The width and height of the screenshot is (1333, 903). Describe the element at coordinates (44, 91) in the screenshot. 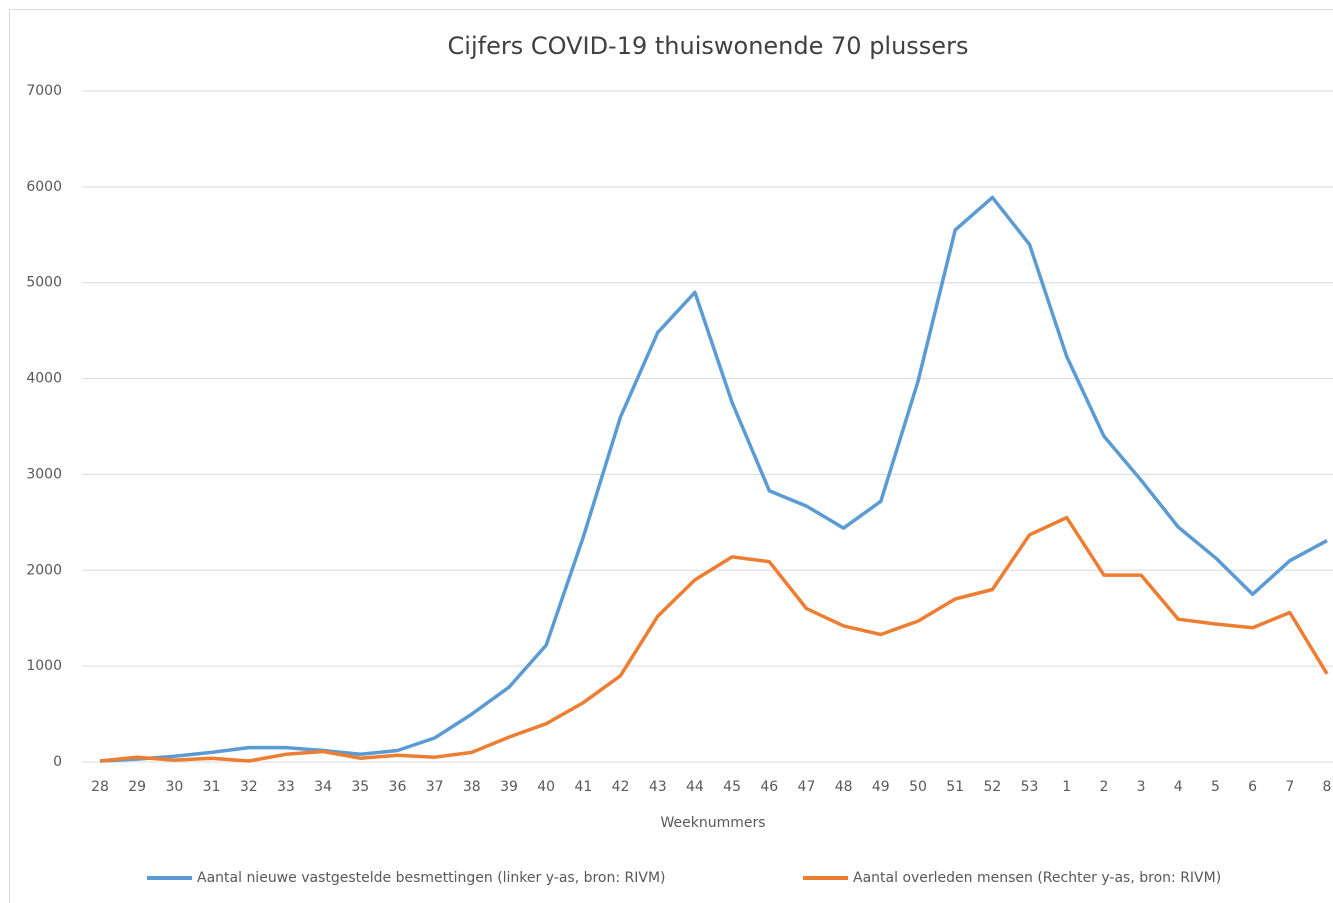

I see `y-tick-label: 7000` at that location.